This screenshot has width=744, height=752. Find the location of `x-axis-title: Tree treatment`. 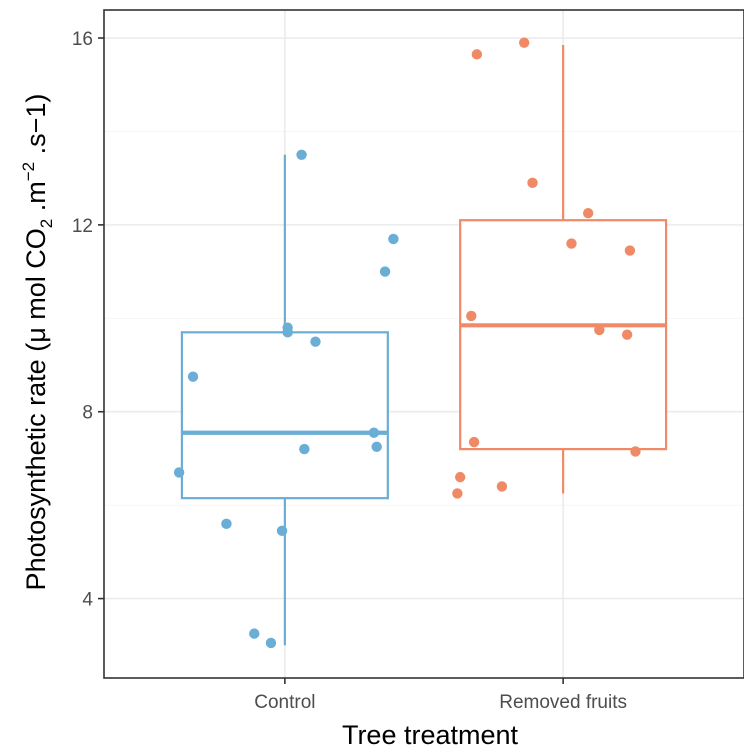

x-axis-title: Tree treatment is located at coordinates (430, 735).